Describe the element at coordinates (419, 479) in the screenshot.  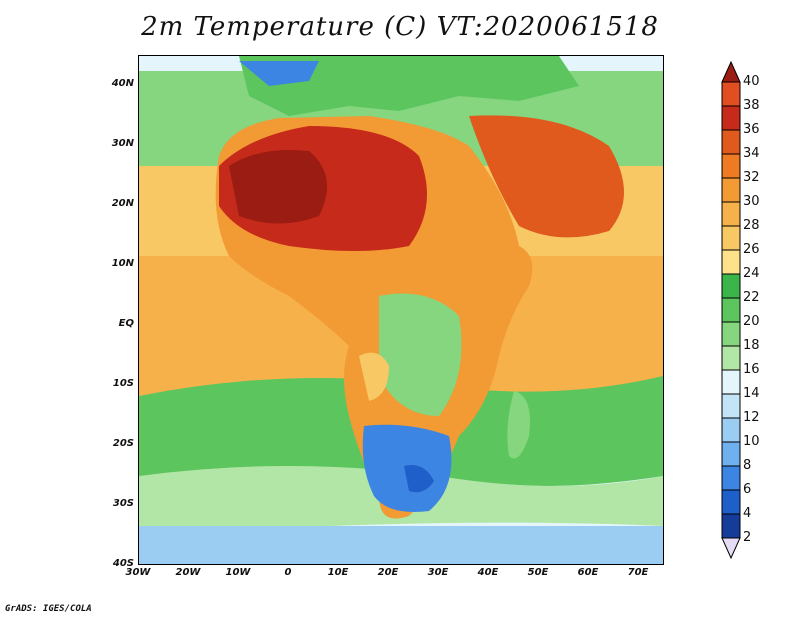
I see `lesotho-cold-region` at that location.